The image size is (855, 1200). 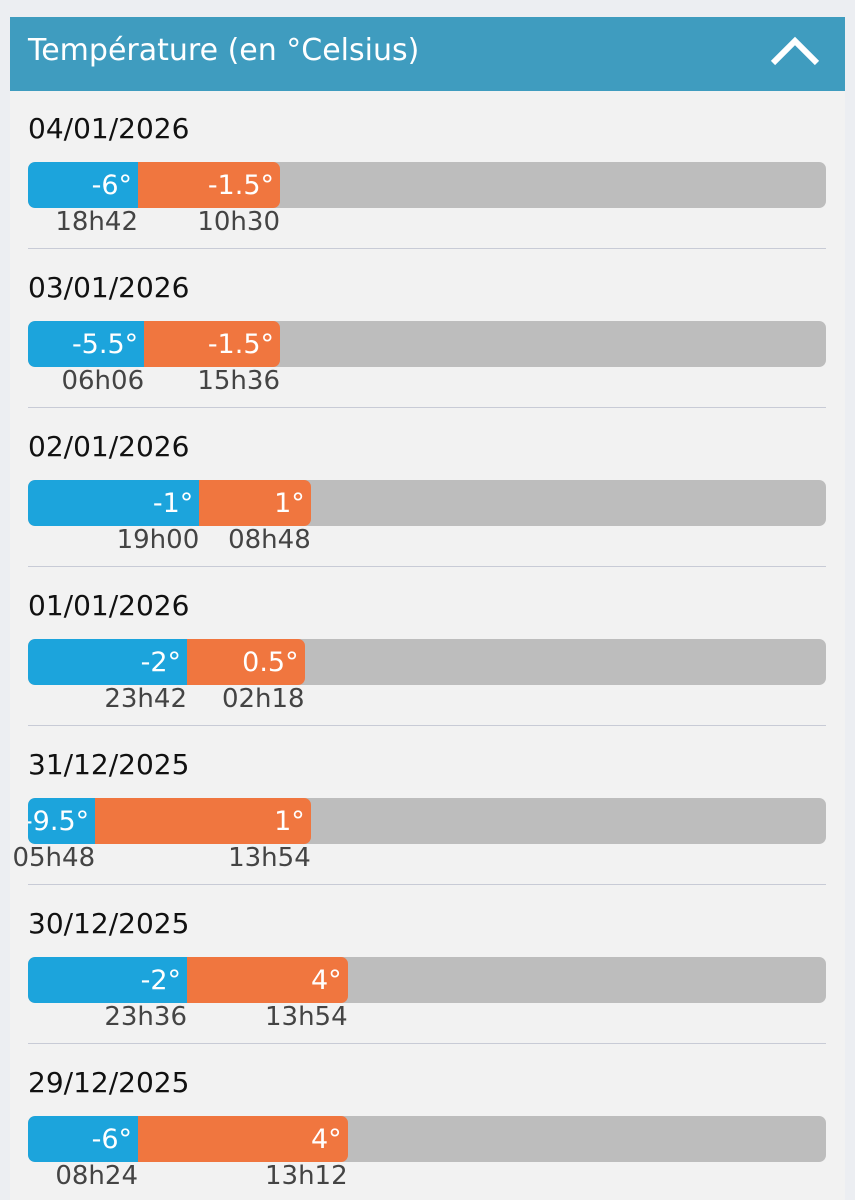 What do you see at coordinates (109, 1082) in the screenshot?
I see `date: 29/12/2025` at bounding box center [109, 1082].